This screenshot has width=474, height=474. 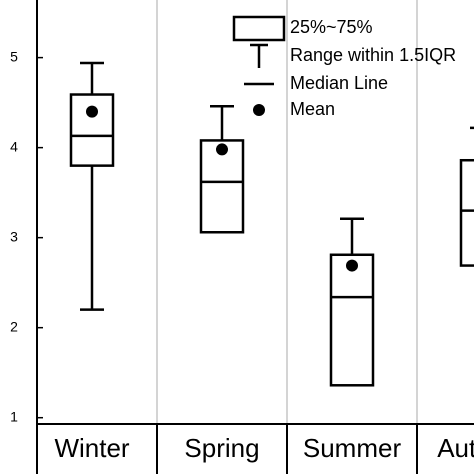 What do you see at coordinates (259, 110) in the screenshot?
I see `legend-mean-icon` at bounding box center [259, 110].